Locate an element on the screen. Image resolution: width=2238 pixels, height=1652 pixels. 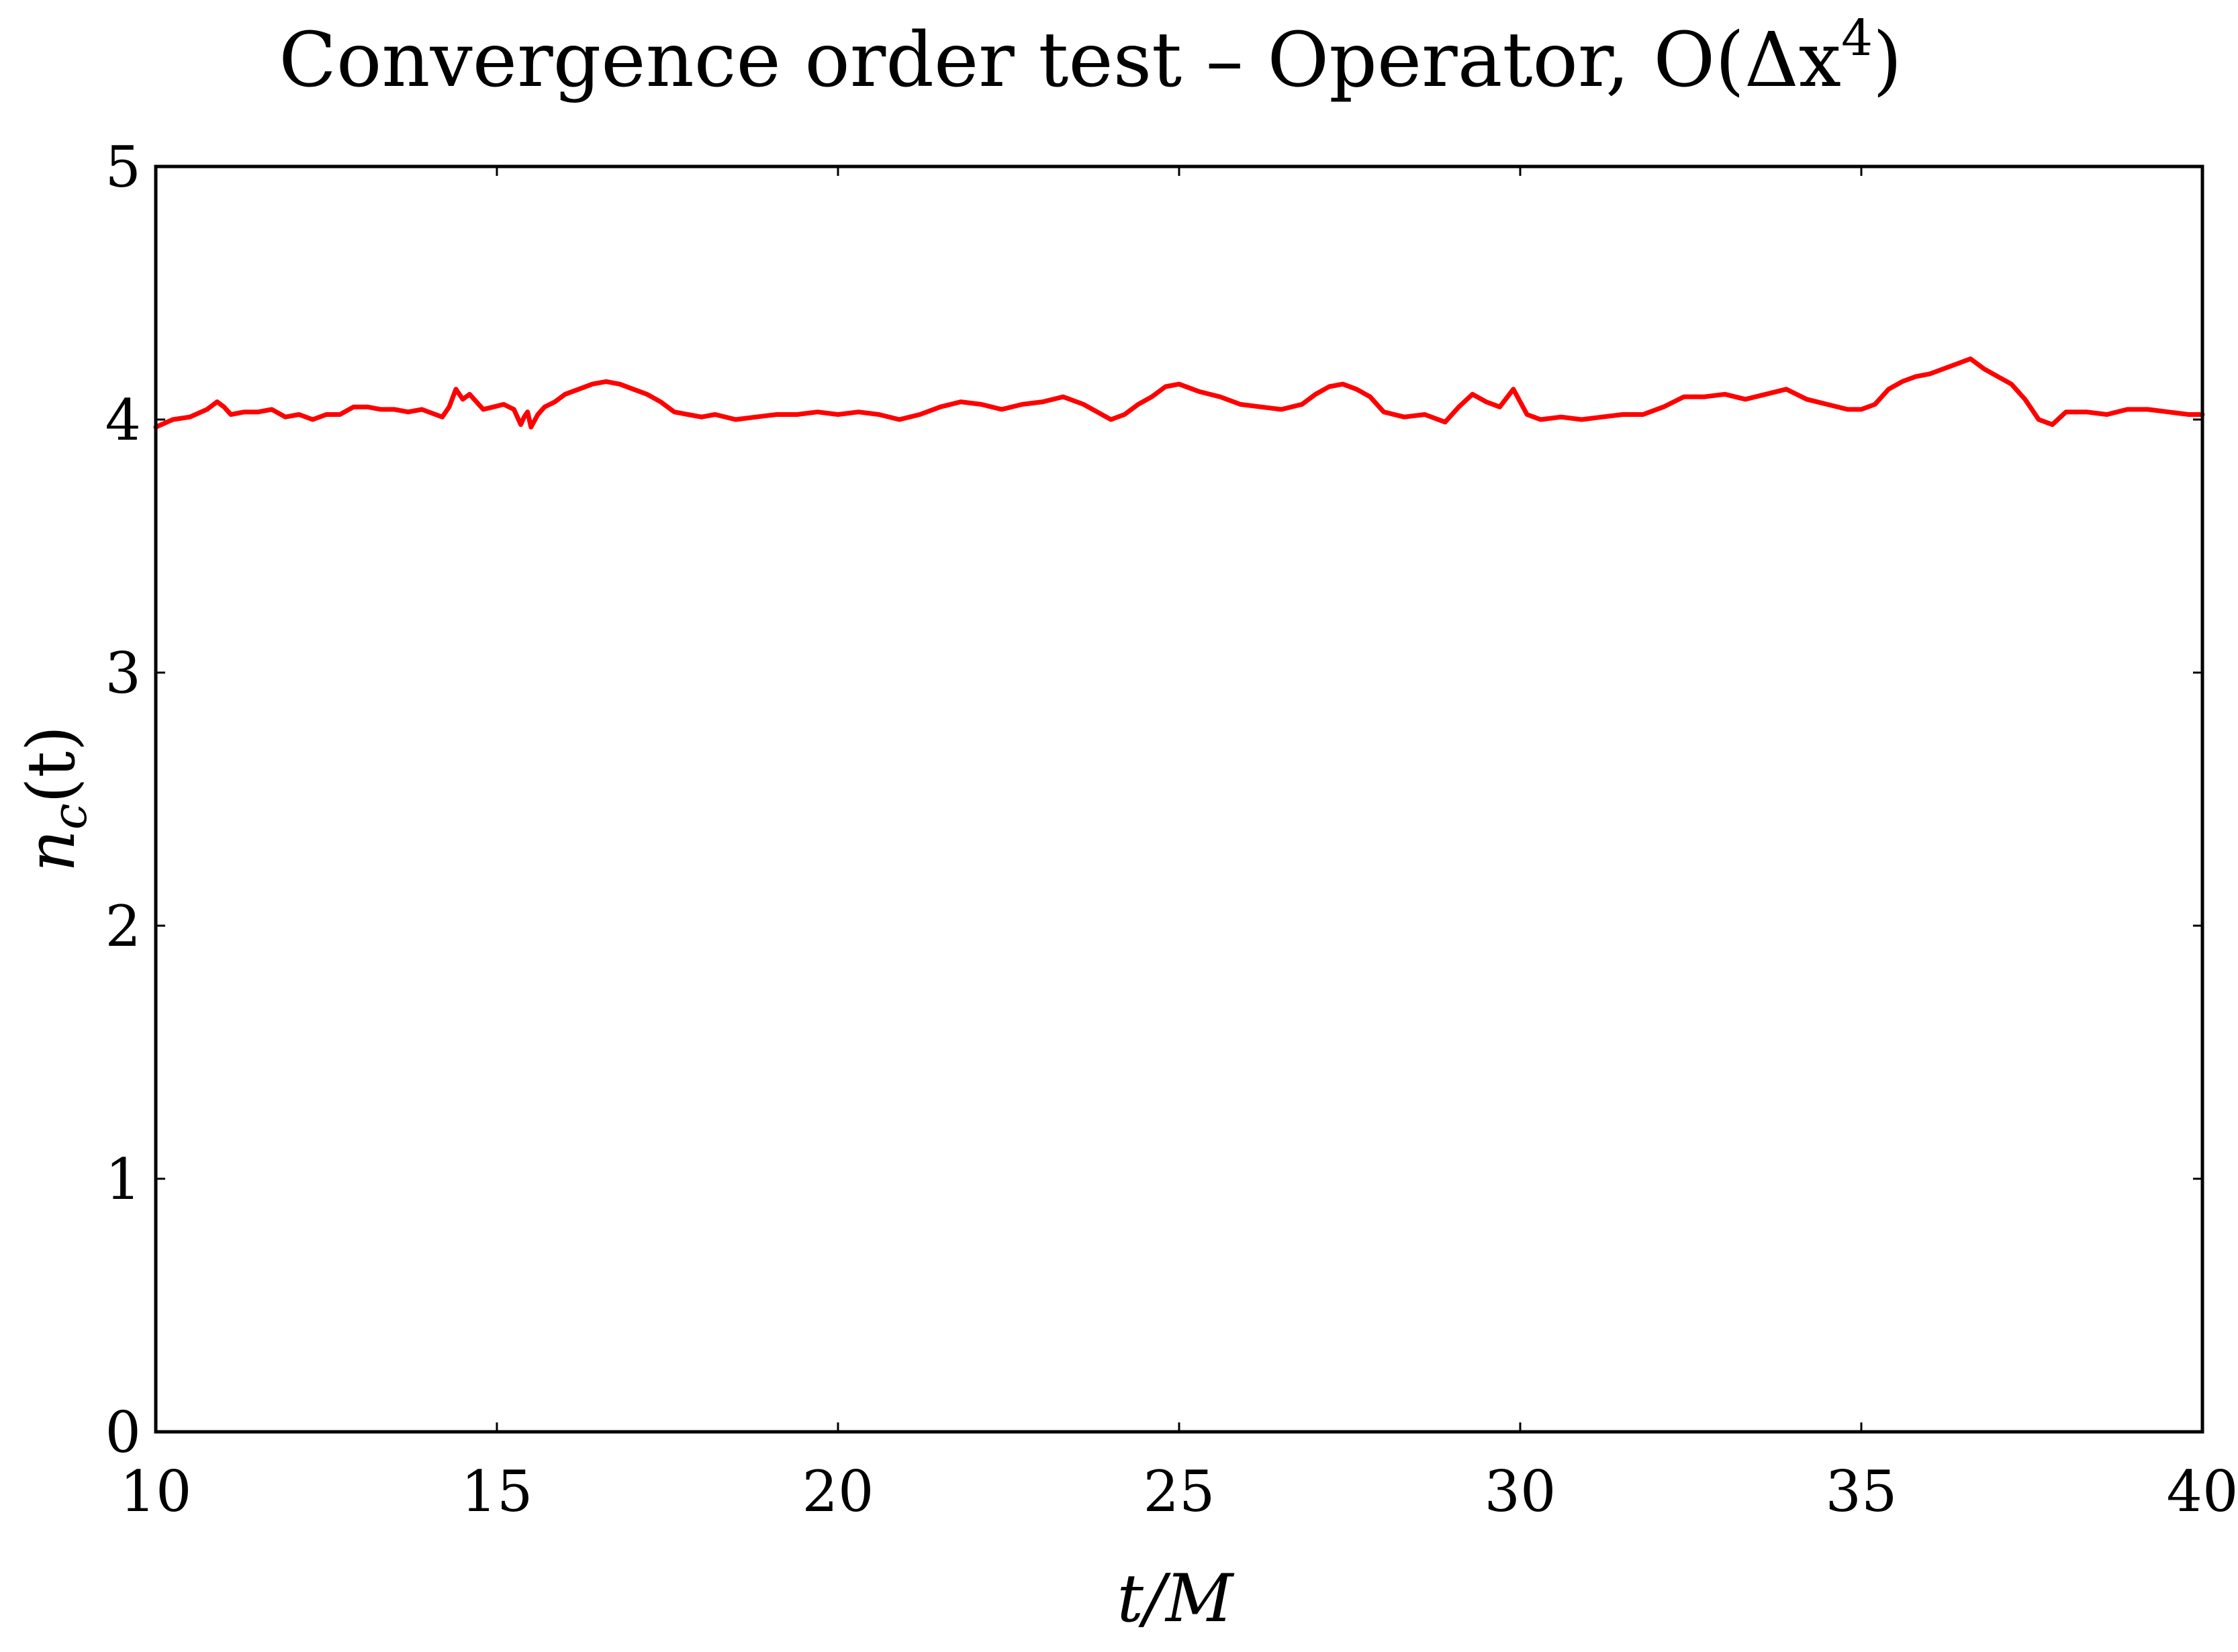
x-axis-label: t/M is located at coordinates (1176, 1599).